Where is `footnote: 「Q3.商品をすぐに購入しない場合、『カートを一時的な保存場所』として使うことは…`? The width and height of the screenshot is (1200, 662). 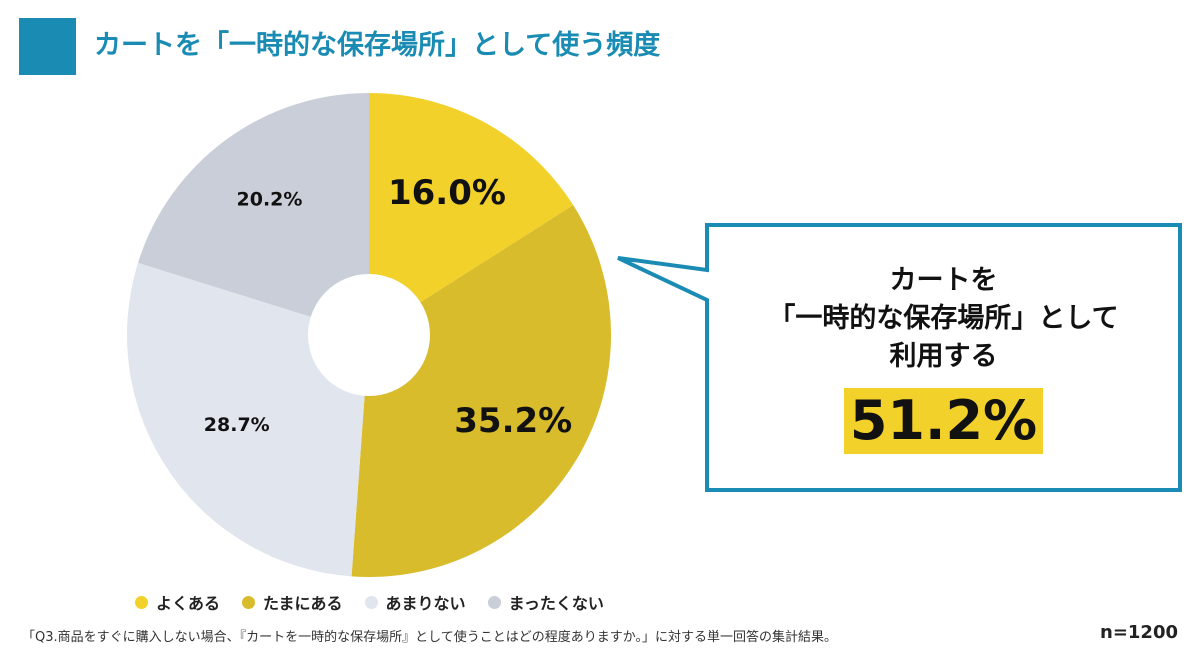
footnote: 「Q3.商品をすぐに購入しない場合、『カートを一時的な保存場所』として使うことは… is located at coordinates (429, 637).